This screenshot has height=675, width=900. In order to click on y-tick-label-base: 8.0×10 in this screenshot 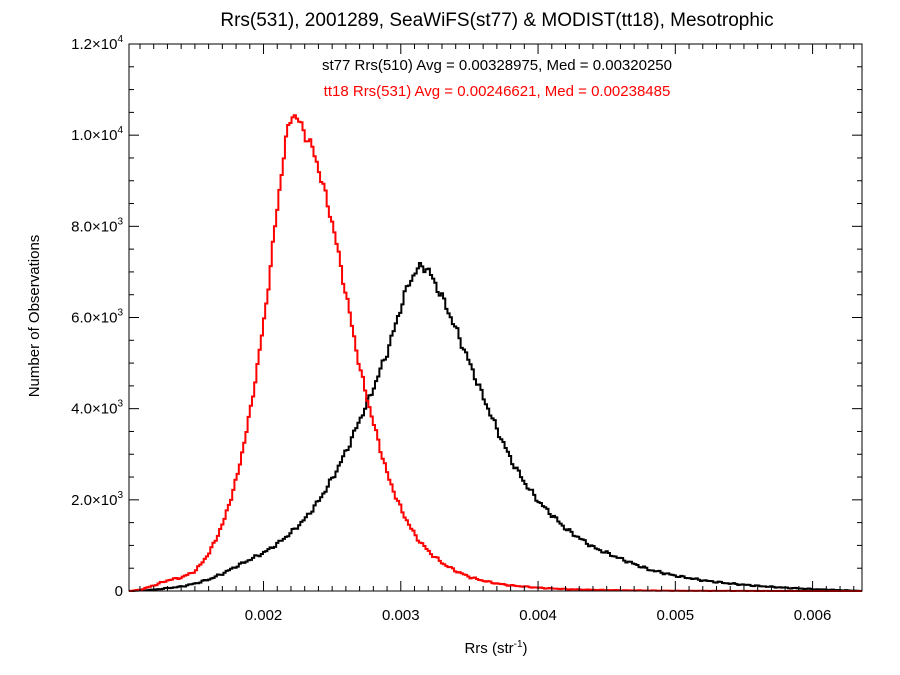, I will do `click(94, 226)`.